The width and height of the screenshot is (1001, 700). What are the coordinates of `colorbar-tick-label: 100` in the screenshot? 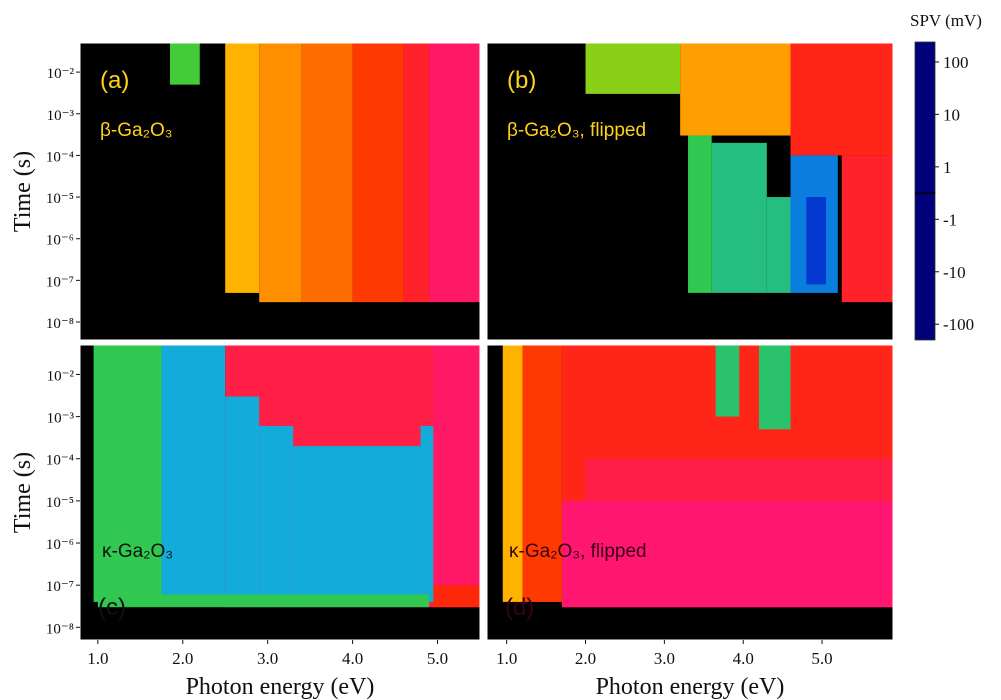 It's located at (956, 62).